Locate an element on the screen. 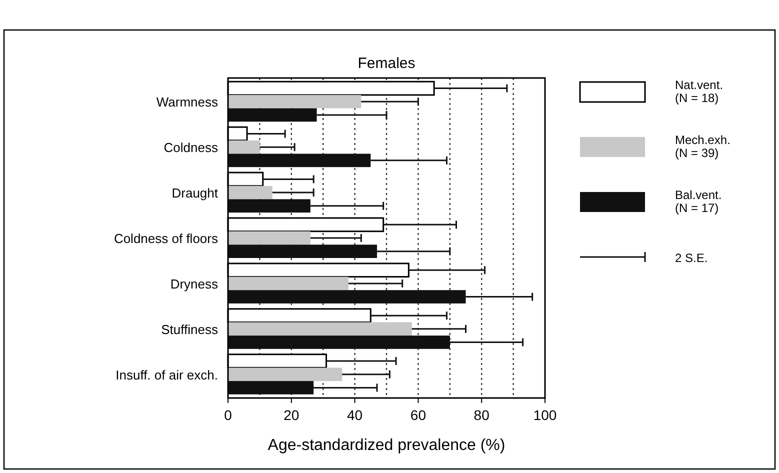 This screenshot has width=779, height=473. text: Mech.exh. (N = 39) is located at coordinates (702, 146).